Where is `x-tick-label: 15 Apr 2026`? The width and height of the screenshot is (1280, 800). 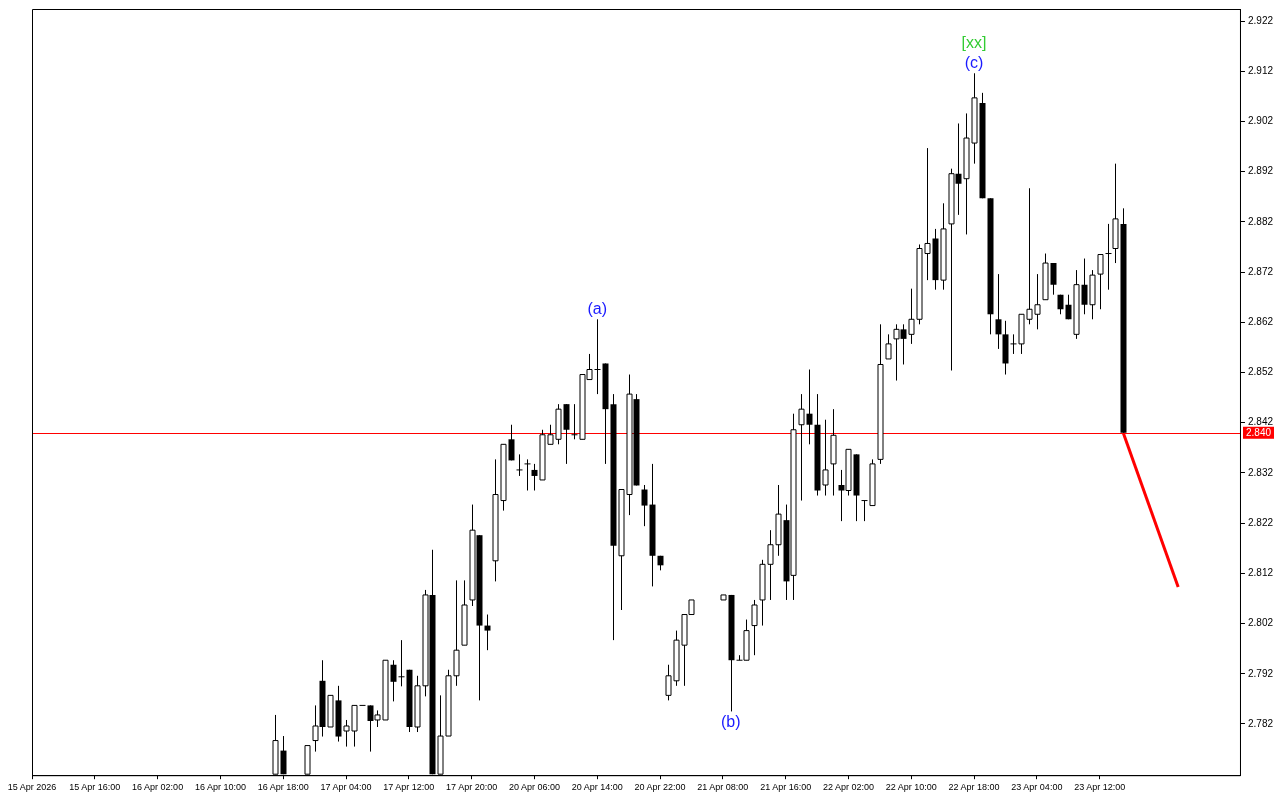 x-tick-label: 15 Apr 2026 is located at coordinates (32, 787).